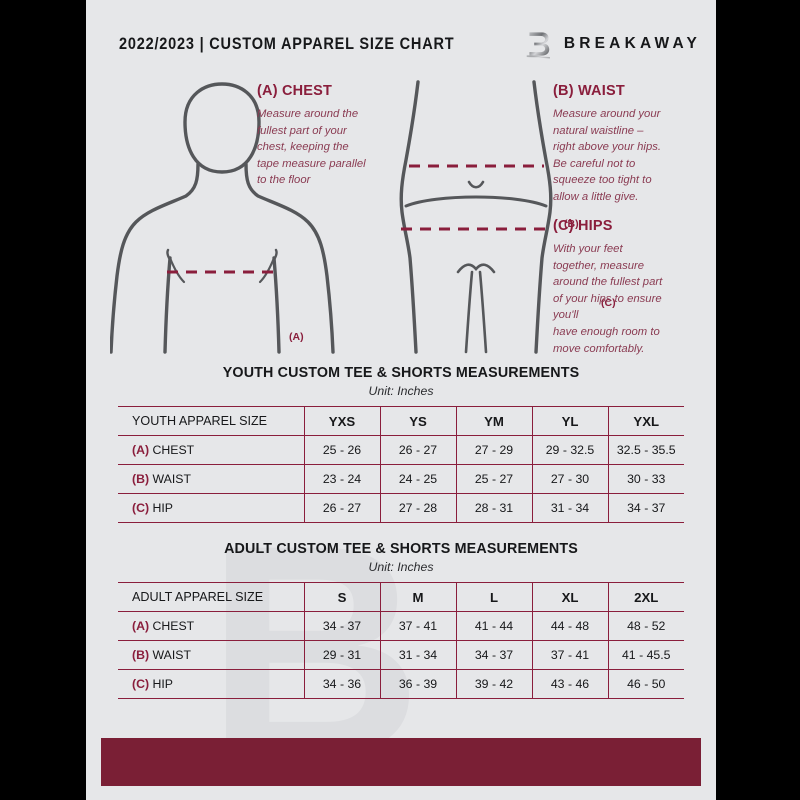 This screenshot has height=800, width=800. I want to click on adult-hip-2xl: 46 - 50, so click(645, 684).